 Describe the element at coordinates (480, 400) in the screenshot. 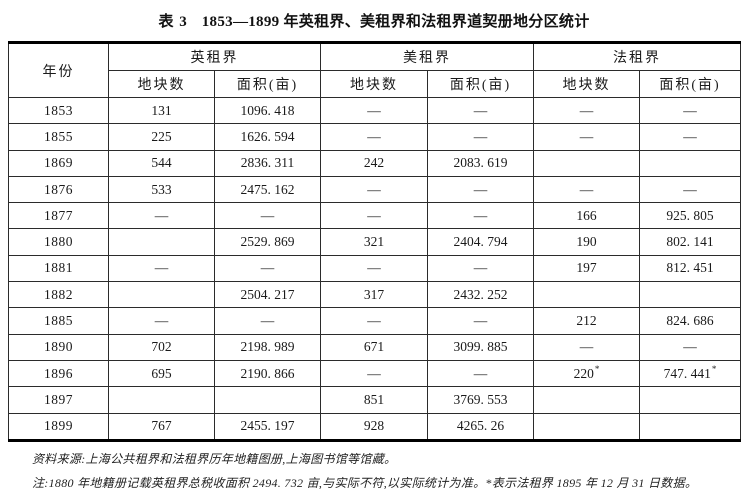

I see `value-cell: 3769. 553` at that location.